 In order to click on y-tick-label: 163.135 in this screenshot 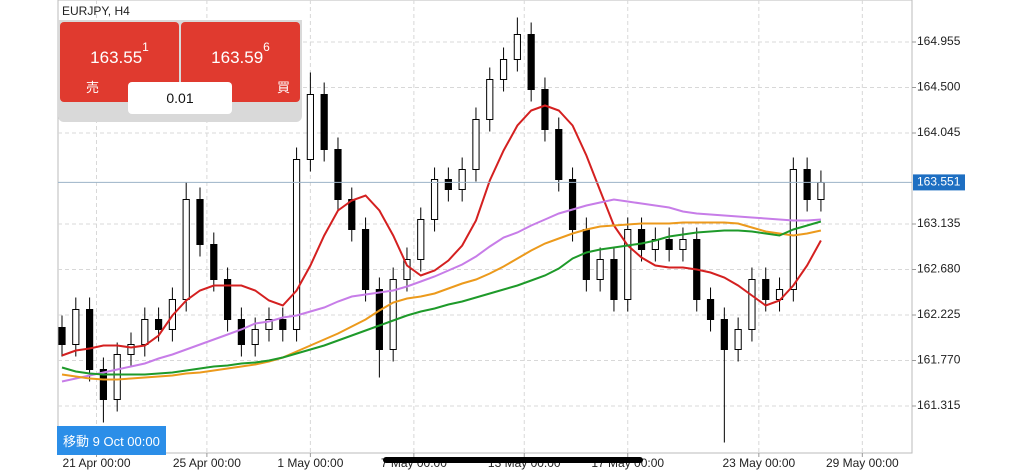, I will do `click(939, 223)`.